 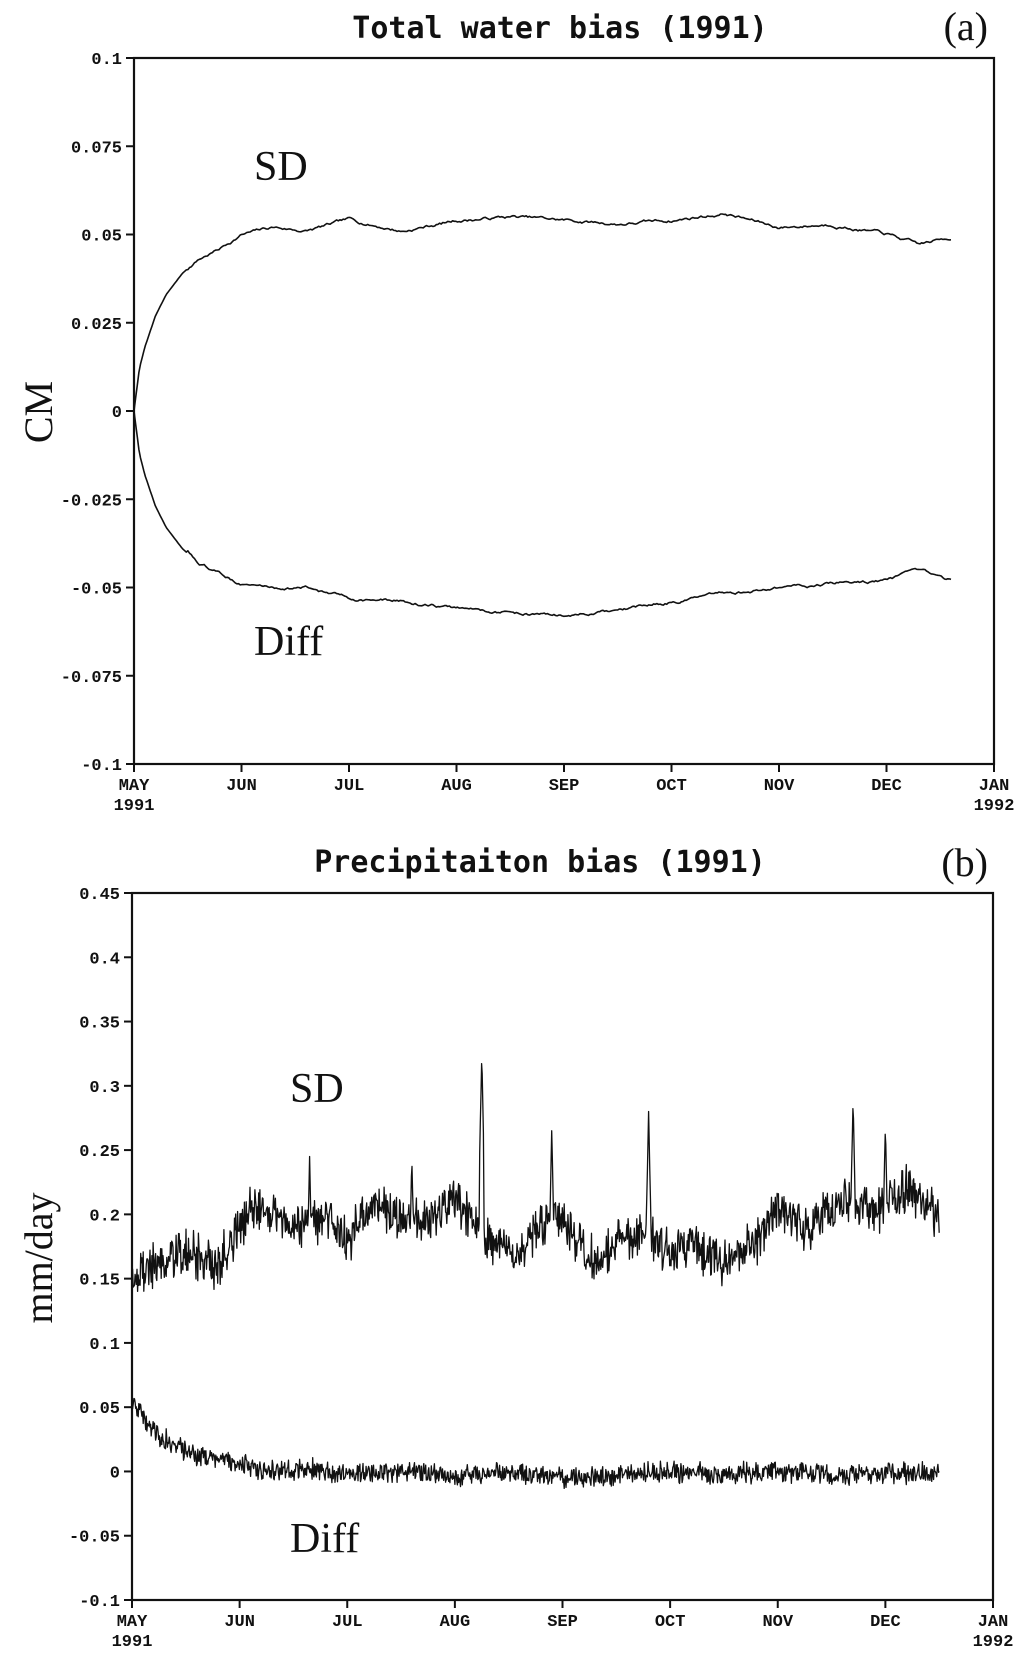 I want to click on panel-b-ytick-label: 0.15, so click(x=99, y=1281).